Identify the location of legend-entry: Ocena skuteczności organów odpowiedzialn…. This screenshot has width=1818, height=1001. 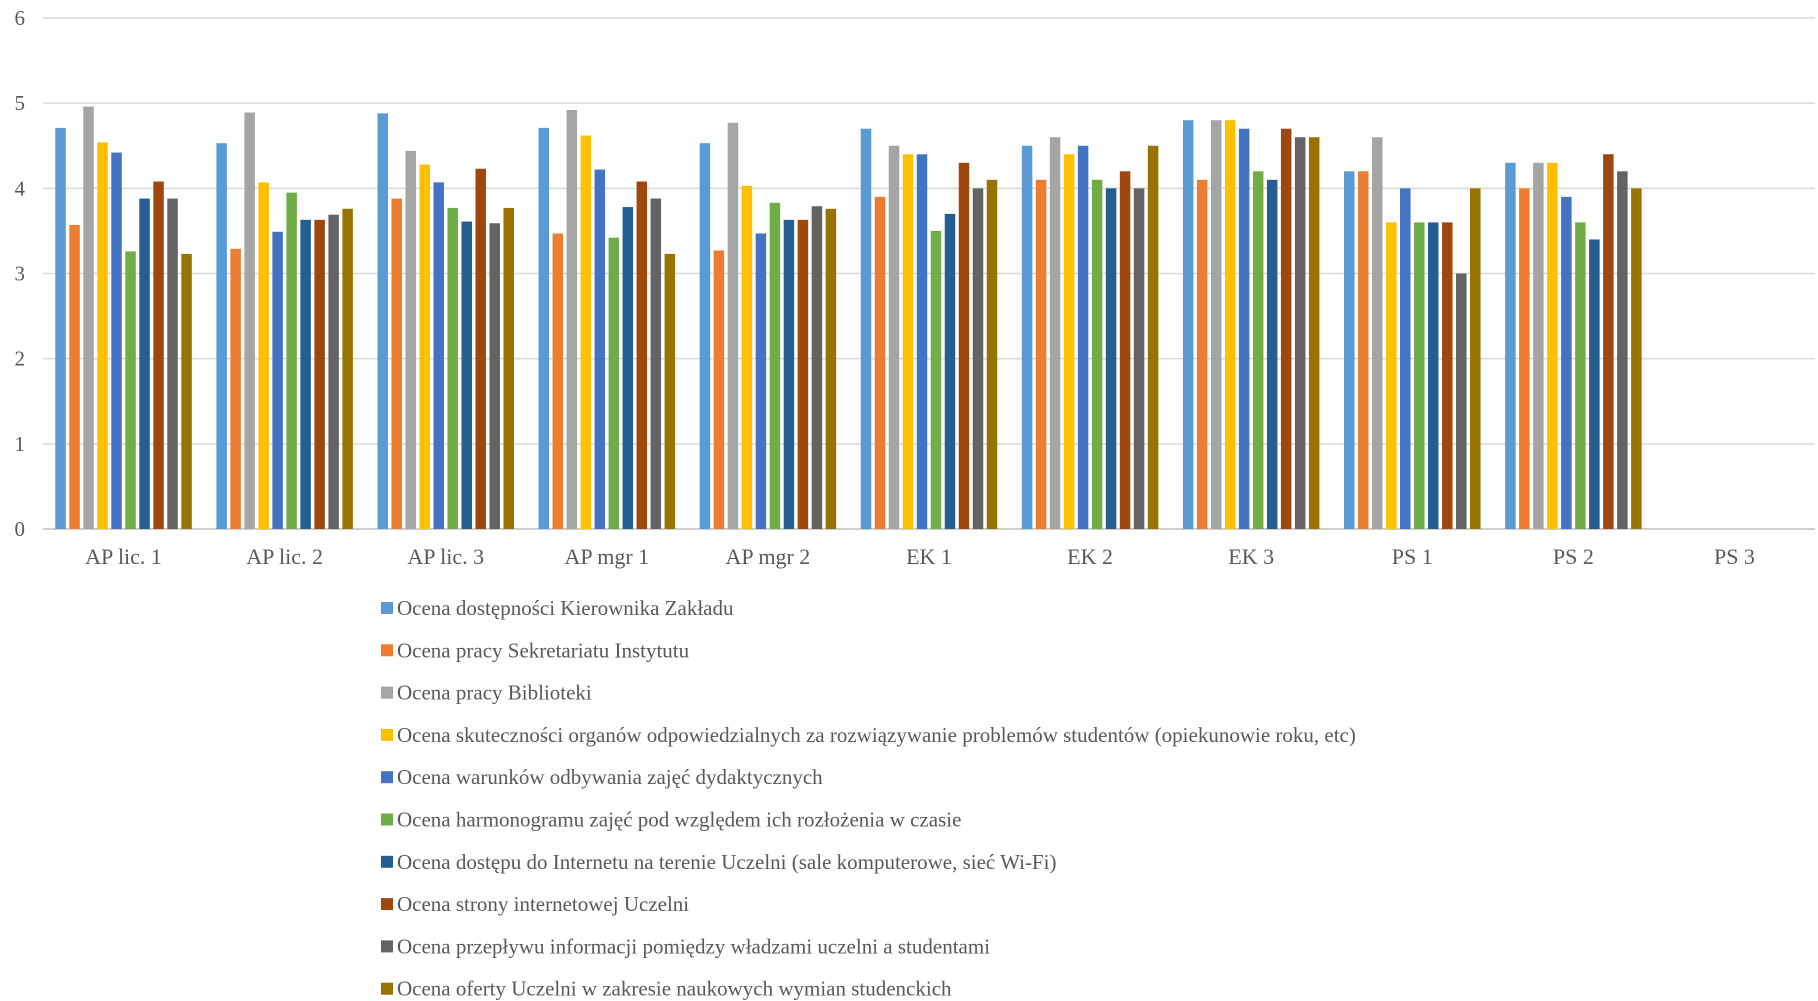
(876, 735).